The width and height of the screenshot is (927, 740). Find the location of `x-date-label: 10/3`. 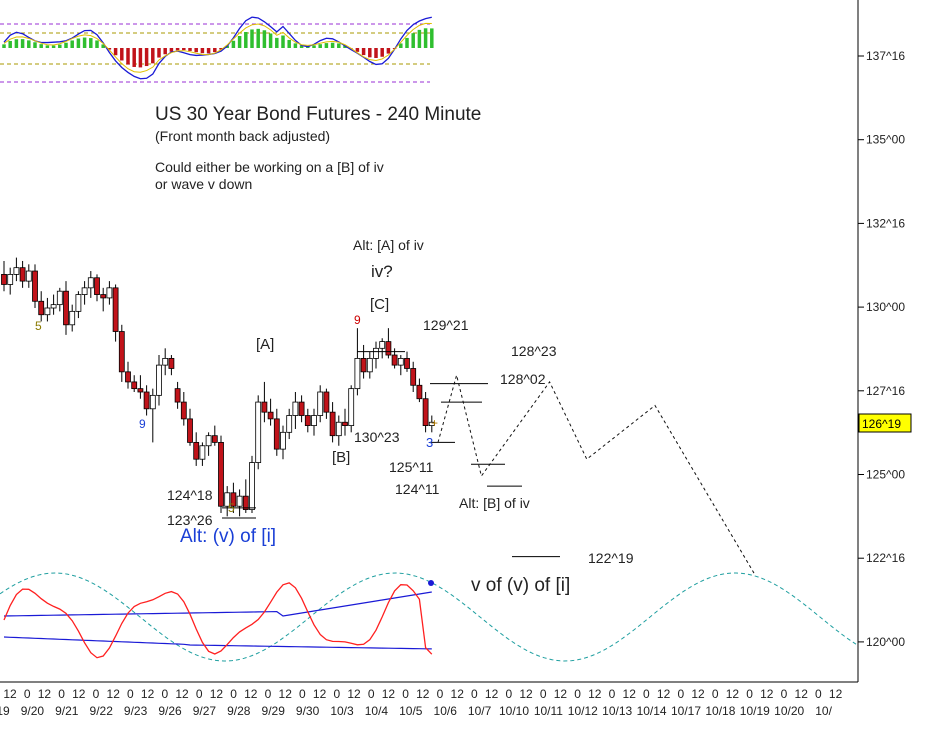

x-date-label: 10/3 is located at coordinates (342, 711).